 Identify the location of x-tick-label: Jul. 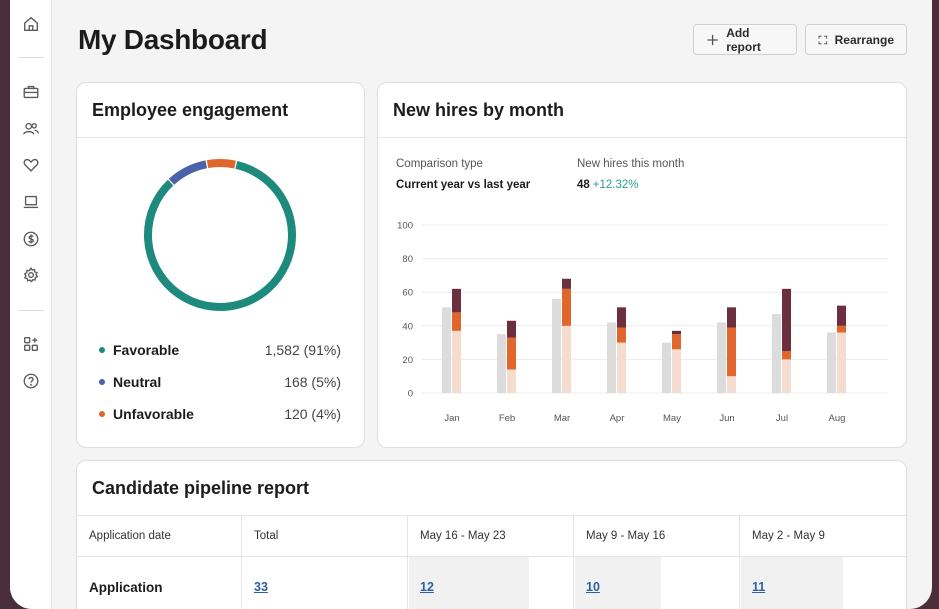
(782, 418).